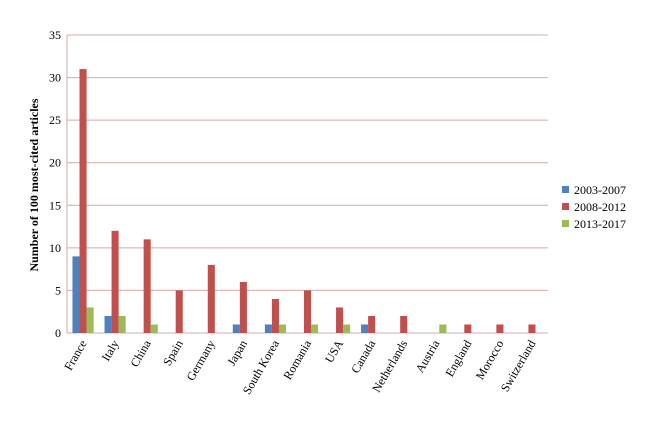 The image size is (660, 434). Describe the element at coordinates (363, 356) in the screenshot. I see `x-tick-label: Canada` at that location.